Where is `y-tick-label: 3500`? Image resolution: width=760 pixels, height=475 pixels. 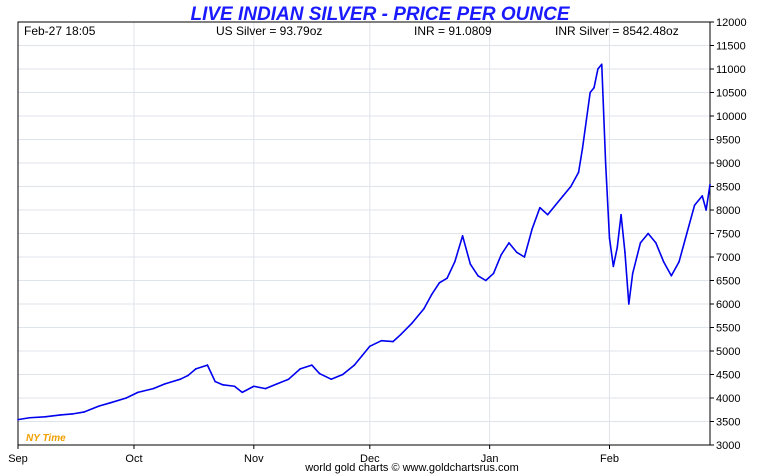
y-tick-label: 3500 is located at coordinates (728, 423).